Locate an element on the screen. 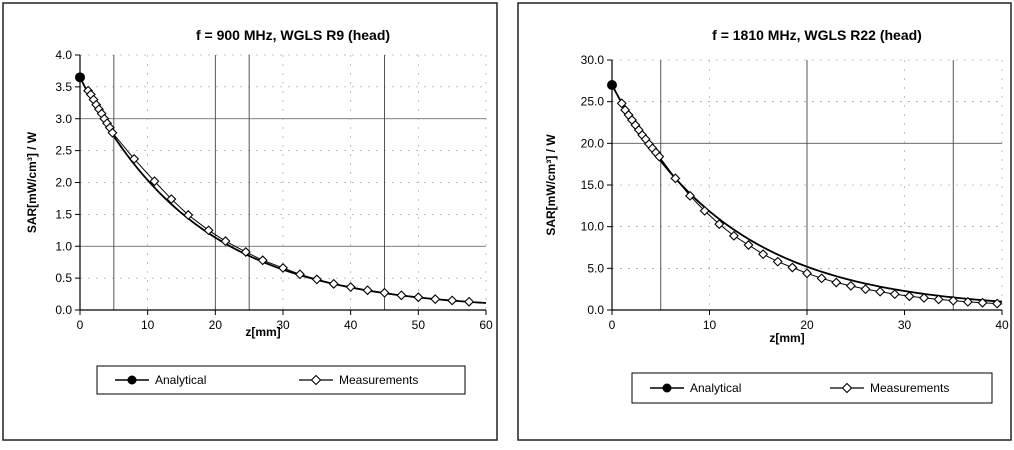 This screenshot has height=450, width=1014. y-tick-label: 20.0 is located at coordinates (593, 143).